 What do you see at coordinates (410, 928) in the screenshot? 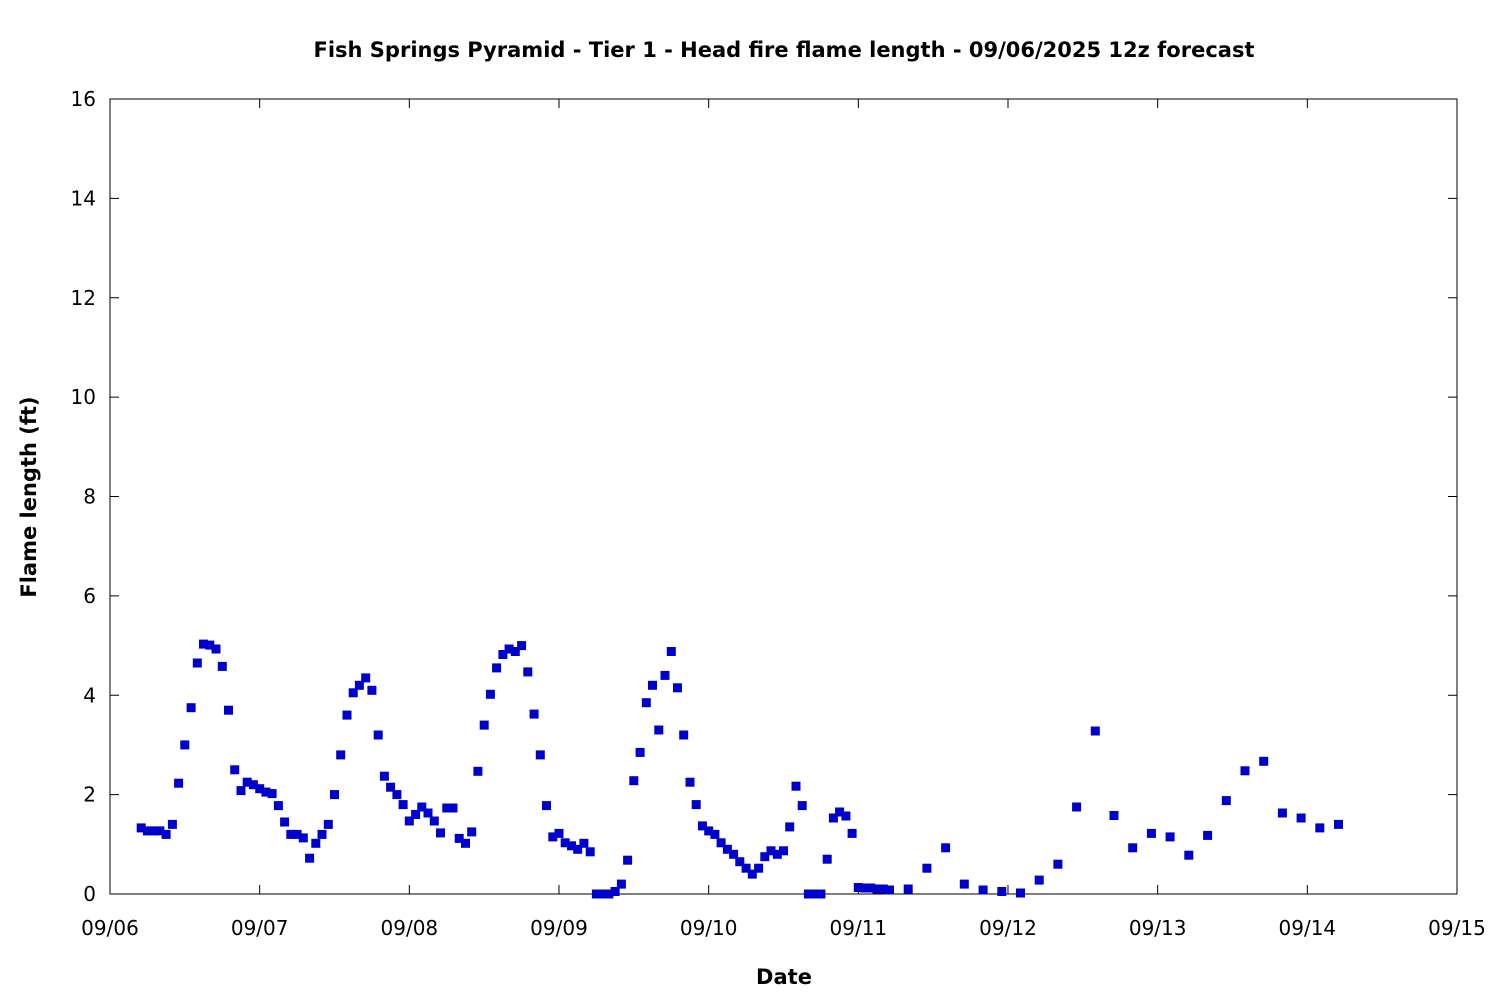
I see `x-tick-label: 09/08` at bounding box center [410, 928].